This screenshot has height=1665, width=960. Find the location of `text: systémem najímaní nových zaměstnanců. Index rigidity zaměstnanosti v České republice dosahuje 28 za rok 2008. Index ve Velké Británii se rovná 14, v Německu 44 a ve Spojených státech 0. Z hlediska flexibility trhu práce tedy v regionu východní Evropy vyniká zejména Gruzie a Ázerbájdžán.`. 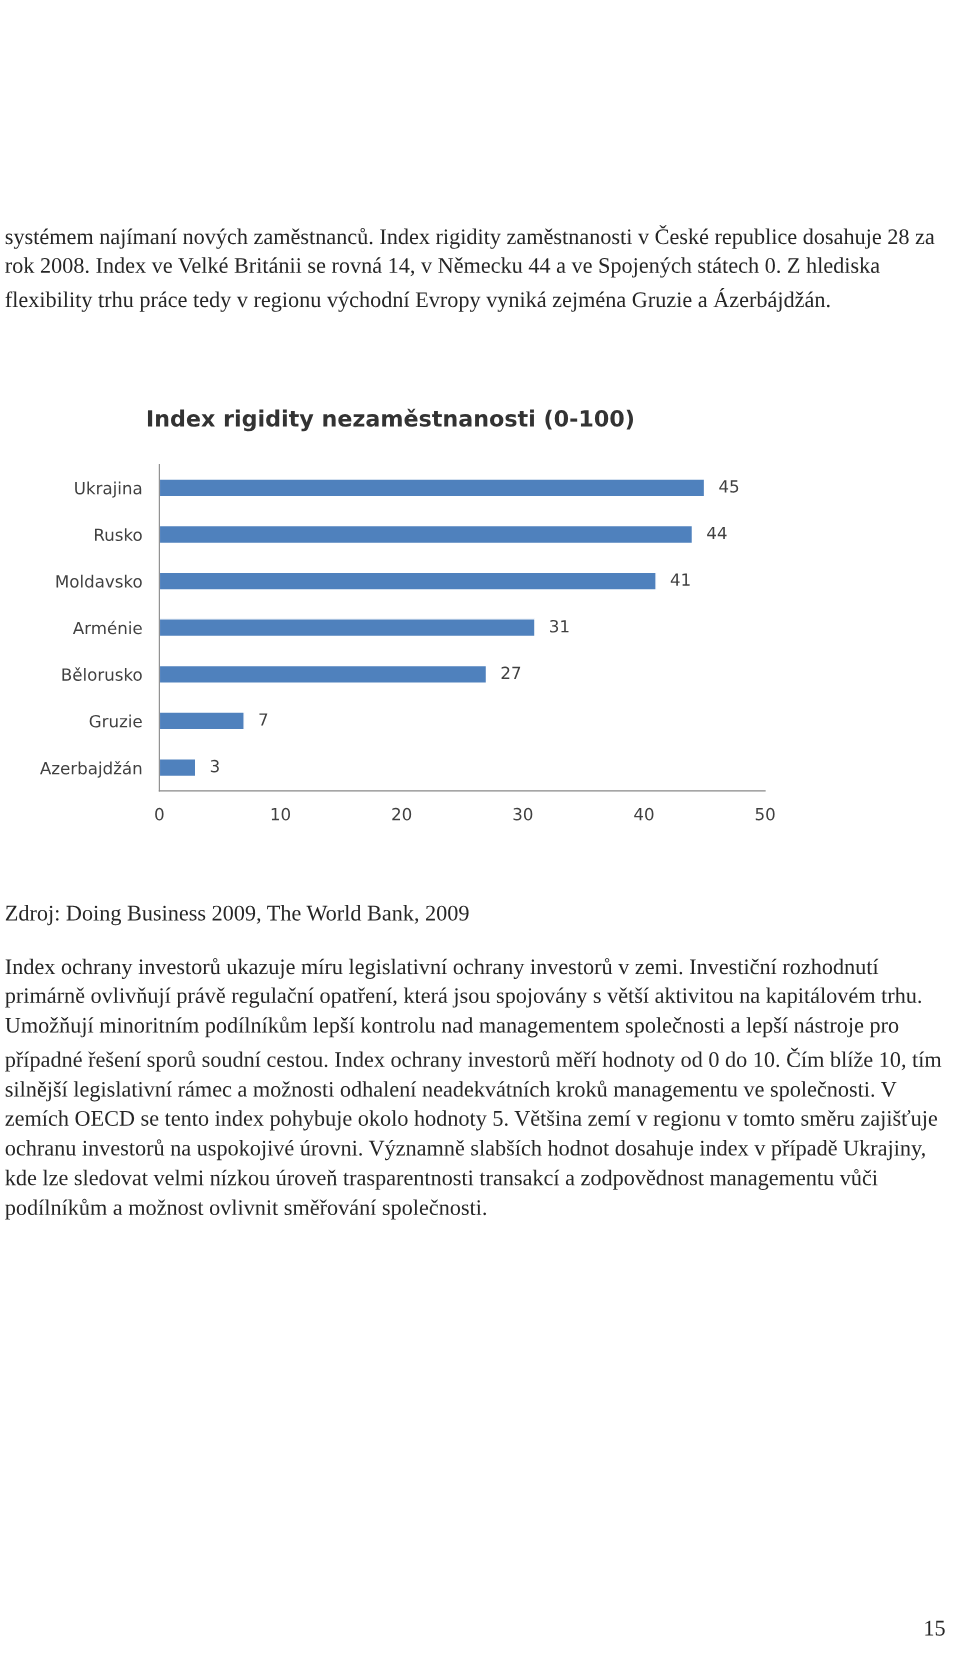

text: systémem najímaní nových zaměstnanců. Index rigidity zaměstnanosti v České republice dosahuje 28 za rok 2008. Index ve Velké Británii se rovná 14, v Německu 44 a ve Spojených státech 0. Z hlediska flexibility trhu práce tedy v regionu východní Evropy vyniká zejména Gruzie a Ázerbájdžán. is located at coordinates (470, 268).